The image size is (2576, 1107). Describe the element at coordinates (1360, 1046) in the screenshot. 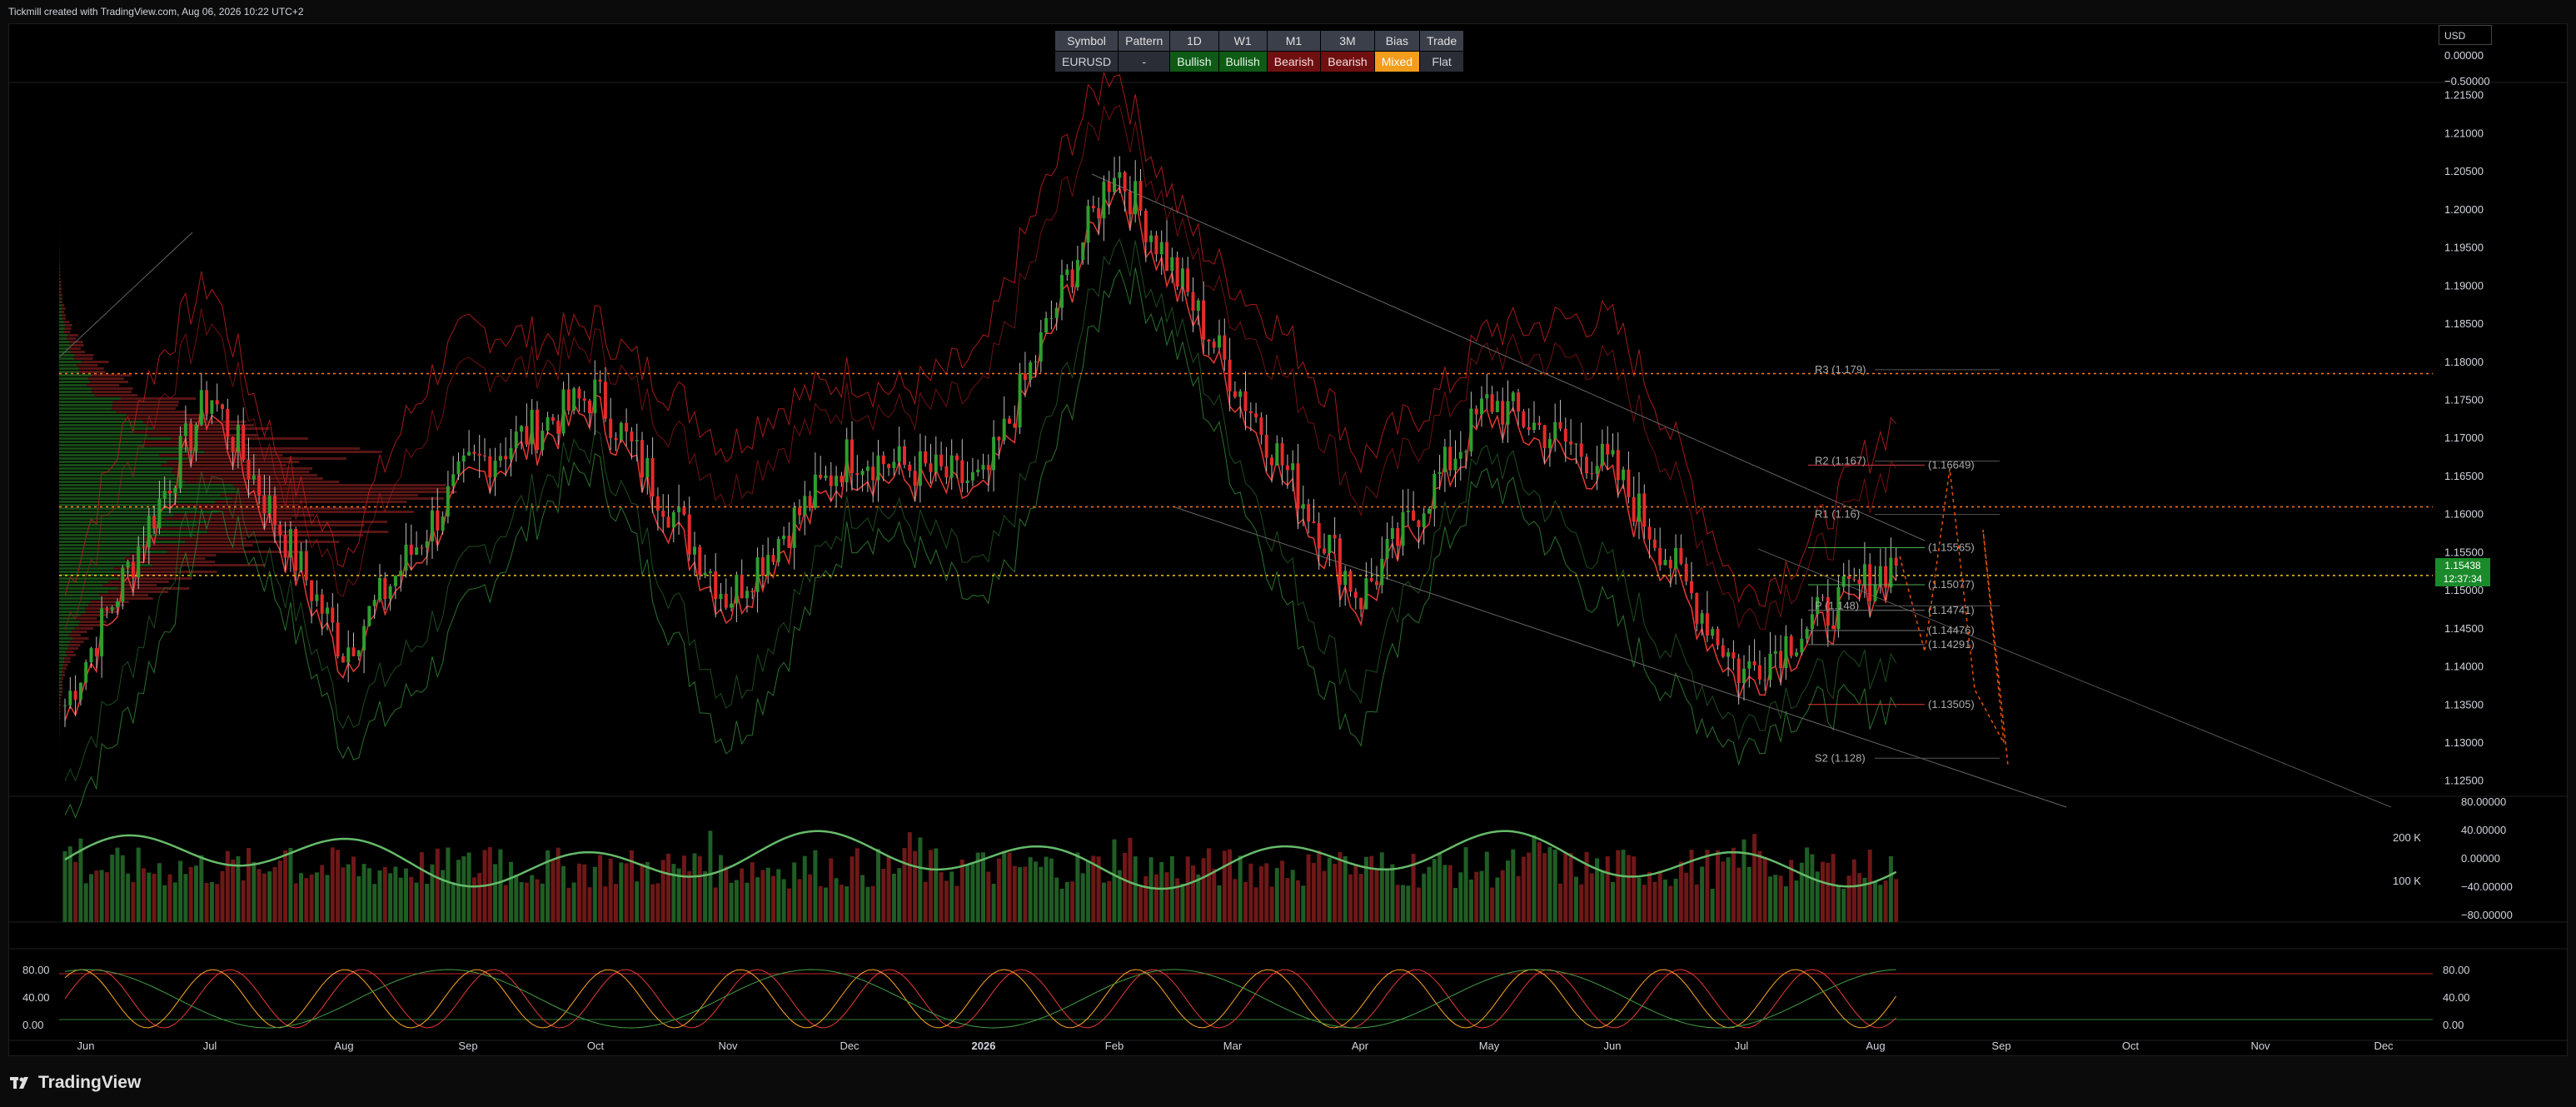

I see `time-tick: Apr` at that location.